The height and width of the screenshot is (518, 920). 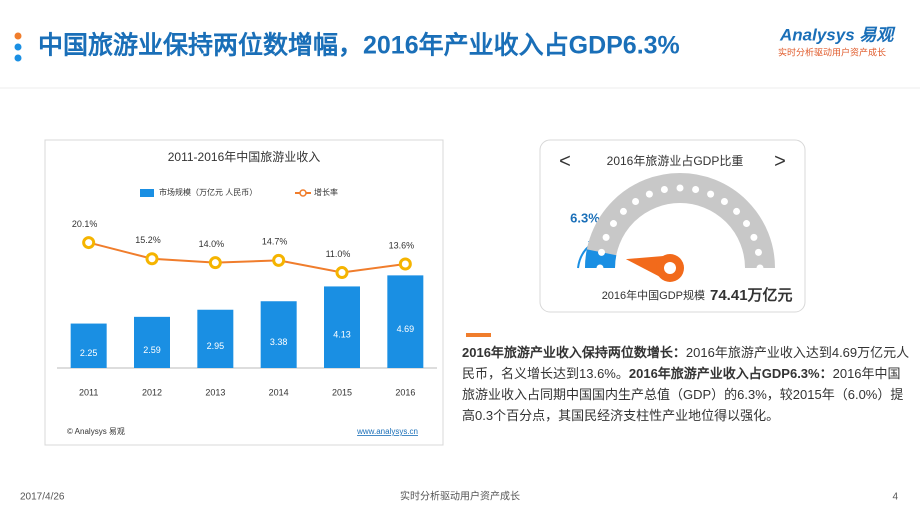 What do you see at coordinates (405, 392) in the screenshot?
I see `x-tick-label: 2016` at bounding box center [405, 392].